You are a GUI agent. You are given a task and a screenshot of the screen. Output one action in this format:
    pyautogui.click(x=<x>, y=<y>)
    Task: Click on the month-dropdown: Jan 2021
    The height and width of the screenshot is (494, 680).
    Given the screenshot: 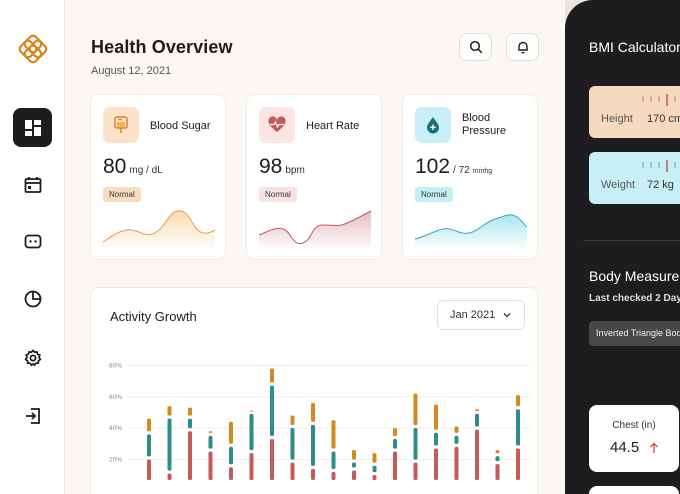 What is the action you would take?
    pyautogui.click(x=481, y=315)
    